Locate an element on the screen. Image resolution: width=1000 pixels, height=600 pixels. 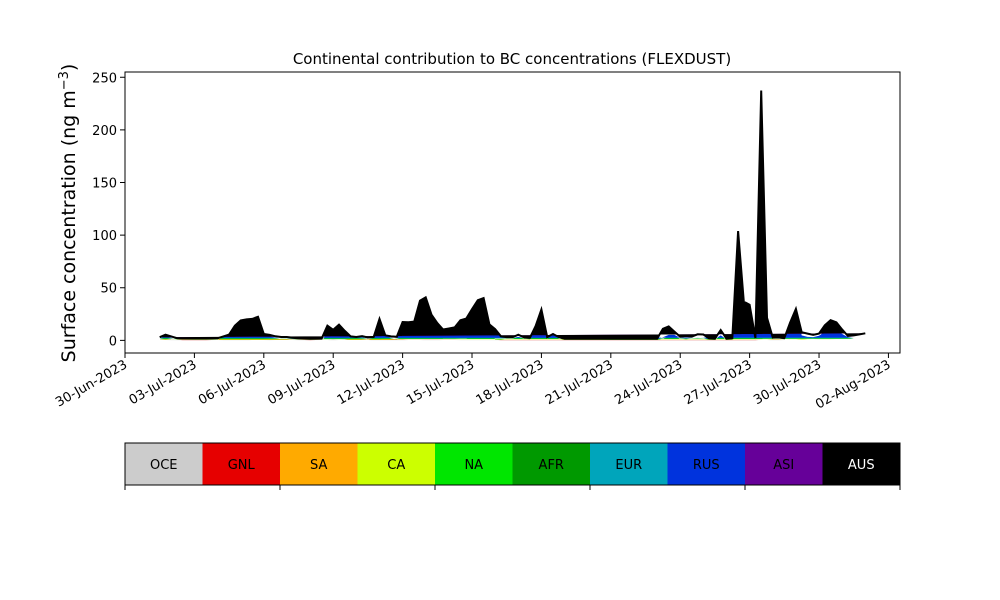
x-tick-label: 03-Jul-2023 is located at coordinates (163, 382).